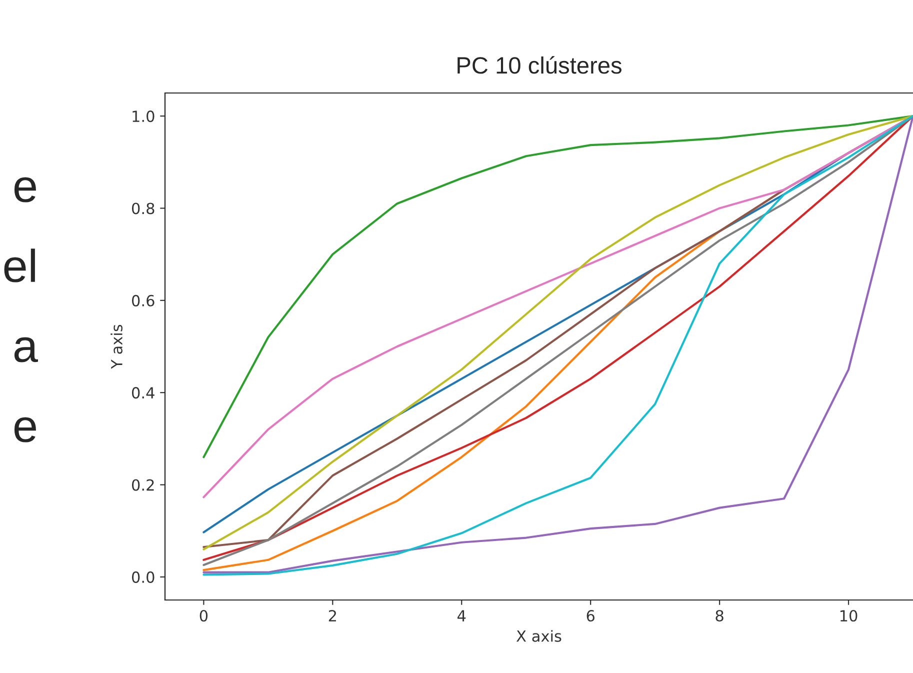  Describe the element at coordinates (143, 485) in the screenshot. I see `y-tick-label: 0.2` at that location.